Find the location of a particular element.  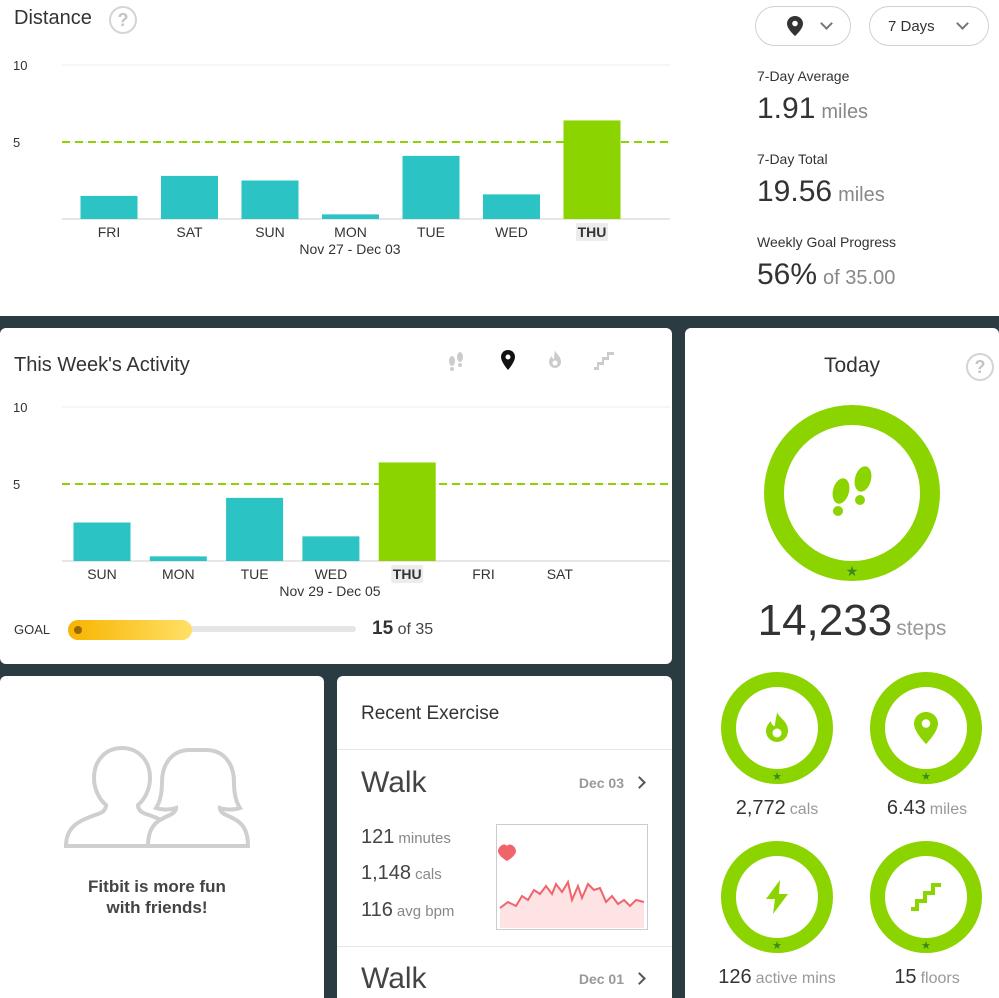

active-minutes-metric: 126 active mins is located at coordinates (777, 977).